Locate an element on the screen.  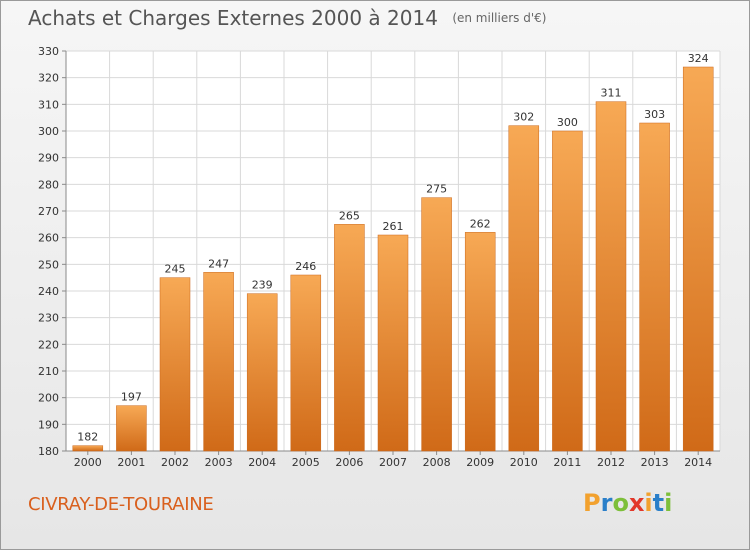
y-tick-label: 330 is located at coordinates (48, 51).